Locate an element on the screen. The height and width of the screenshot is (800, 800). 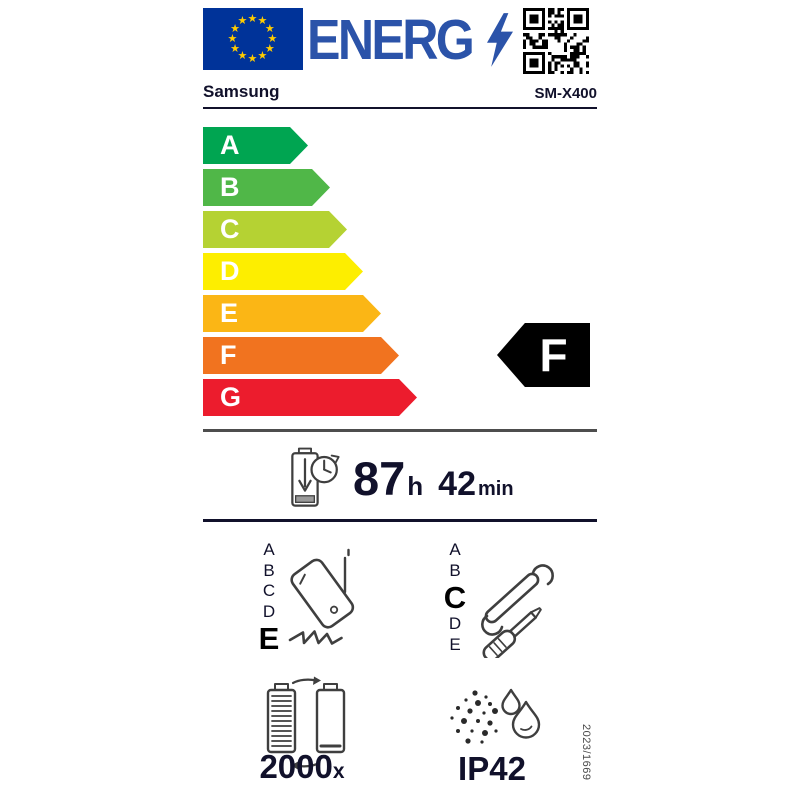
battery-hours-unit: h is located at coordinates (415, 485).